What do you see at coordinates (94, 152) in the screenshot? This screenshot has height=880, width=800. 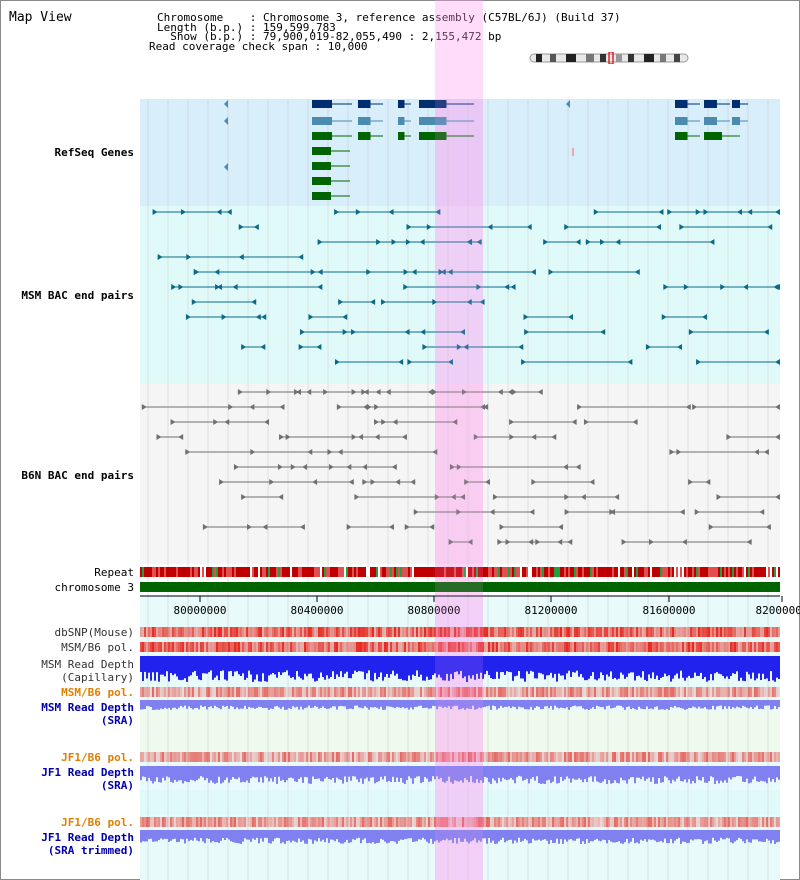 I see `label-refseq-genes: RefSeq Genes` at bounding box center [94, 152].